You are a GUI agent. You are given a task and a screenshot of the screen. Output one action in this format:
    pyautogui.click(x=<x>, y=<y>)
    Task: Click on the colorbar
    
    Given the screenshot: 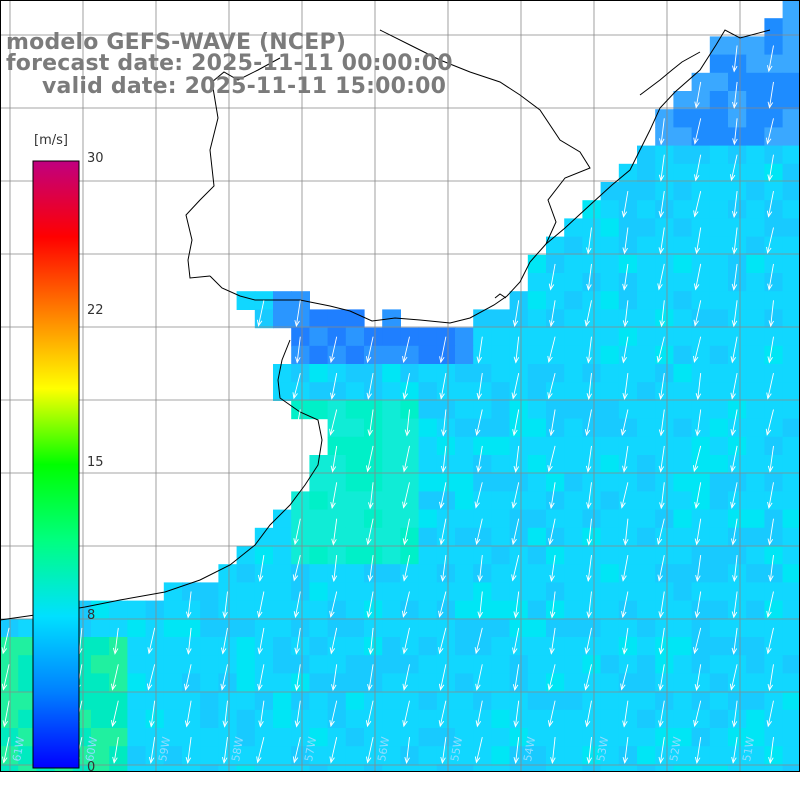 What is the action you would take?
    pyautogui.click(x=56, y=464)
    